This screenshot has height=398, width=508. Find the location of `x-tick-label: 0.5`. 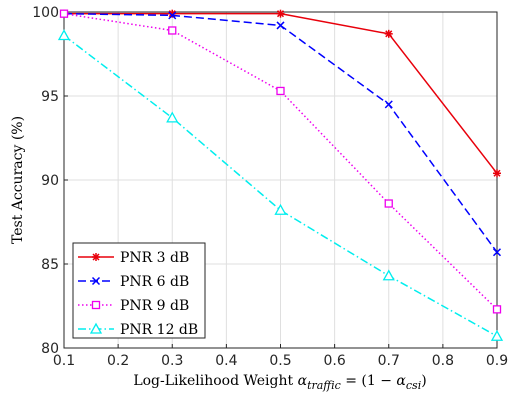

x-tick-label: 0.5 is located at coordinates (280, 361).